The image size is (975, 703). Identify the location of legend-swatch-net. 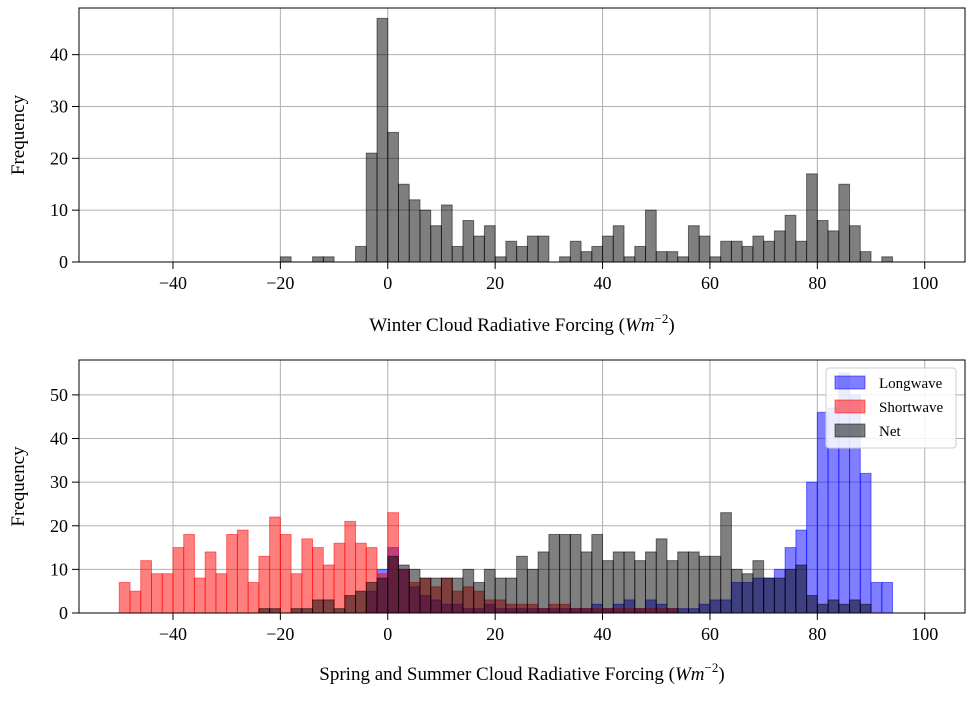
(850, 430).